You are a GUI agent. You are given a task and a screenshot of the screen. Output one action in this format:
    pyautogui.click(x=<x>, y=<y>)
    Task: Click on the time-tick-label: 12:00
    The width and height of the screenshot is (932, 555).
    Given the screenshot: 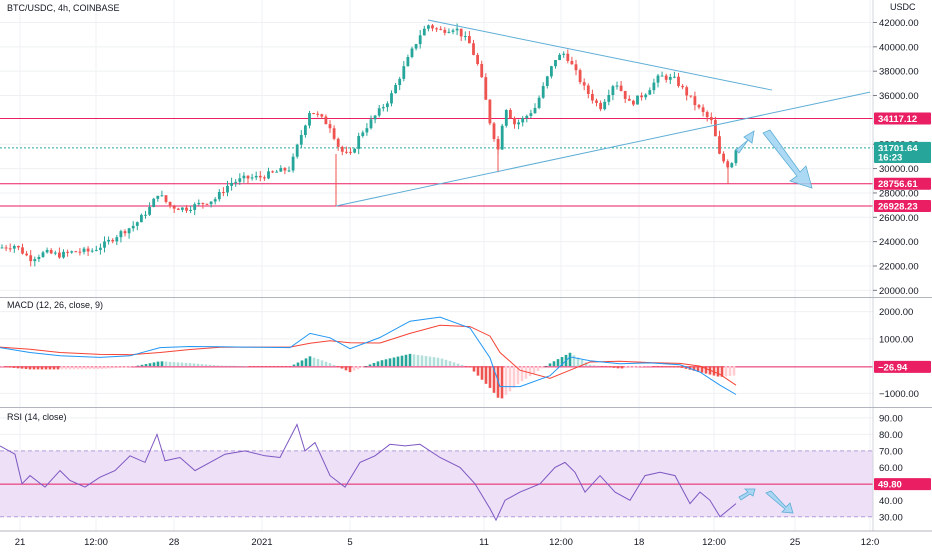 What is the action you would take?
    pyautogui.click(x=561, y=542)
    